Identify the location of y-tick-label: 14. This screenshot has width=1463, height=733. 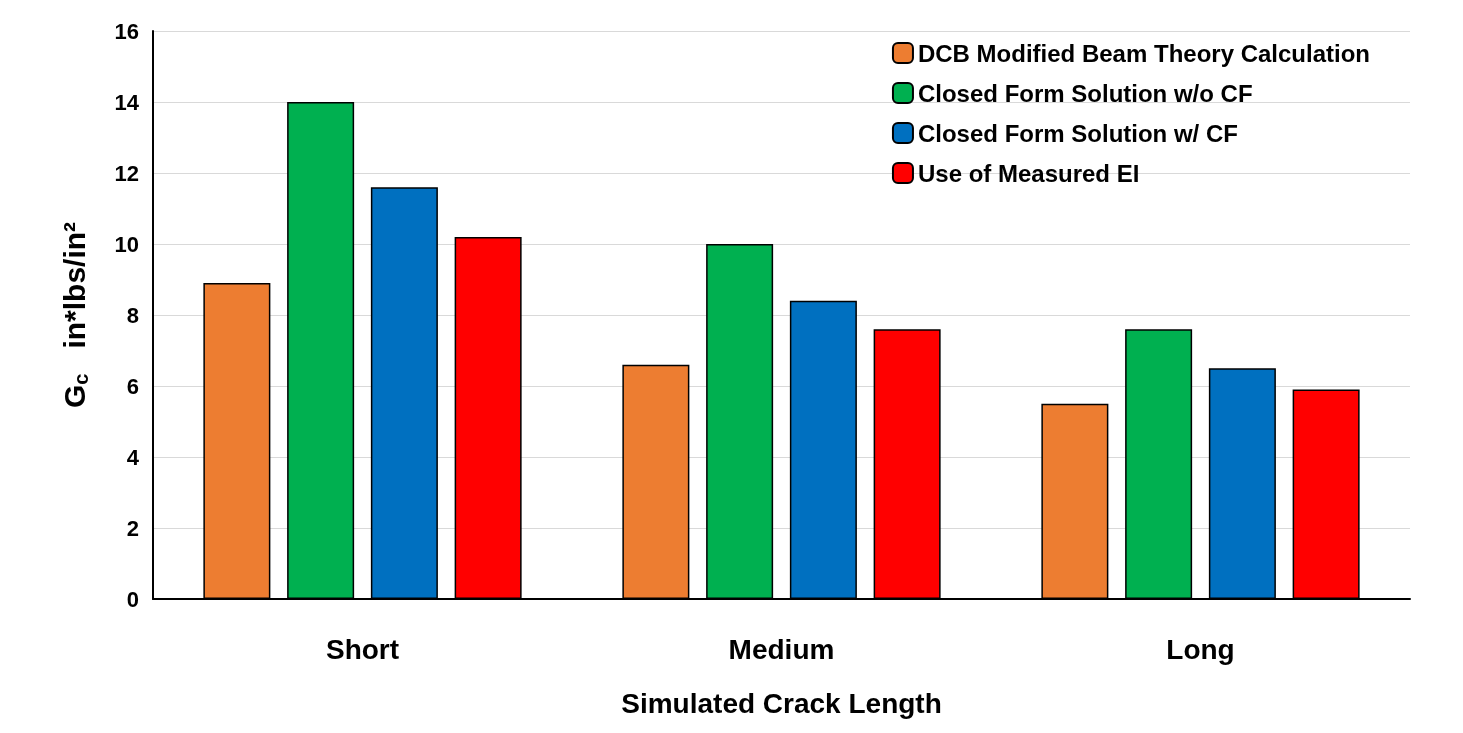
(127, 102).